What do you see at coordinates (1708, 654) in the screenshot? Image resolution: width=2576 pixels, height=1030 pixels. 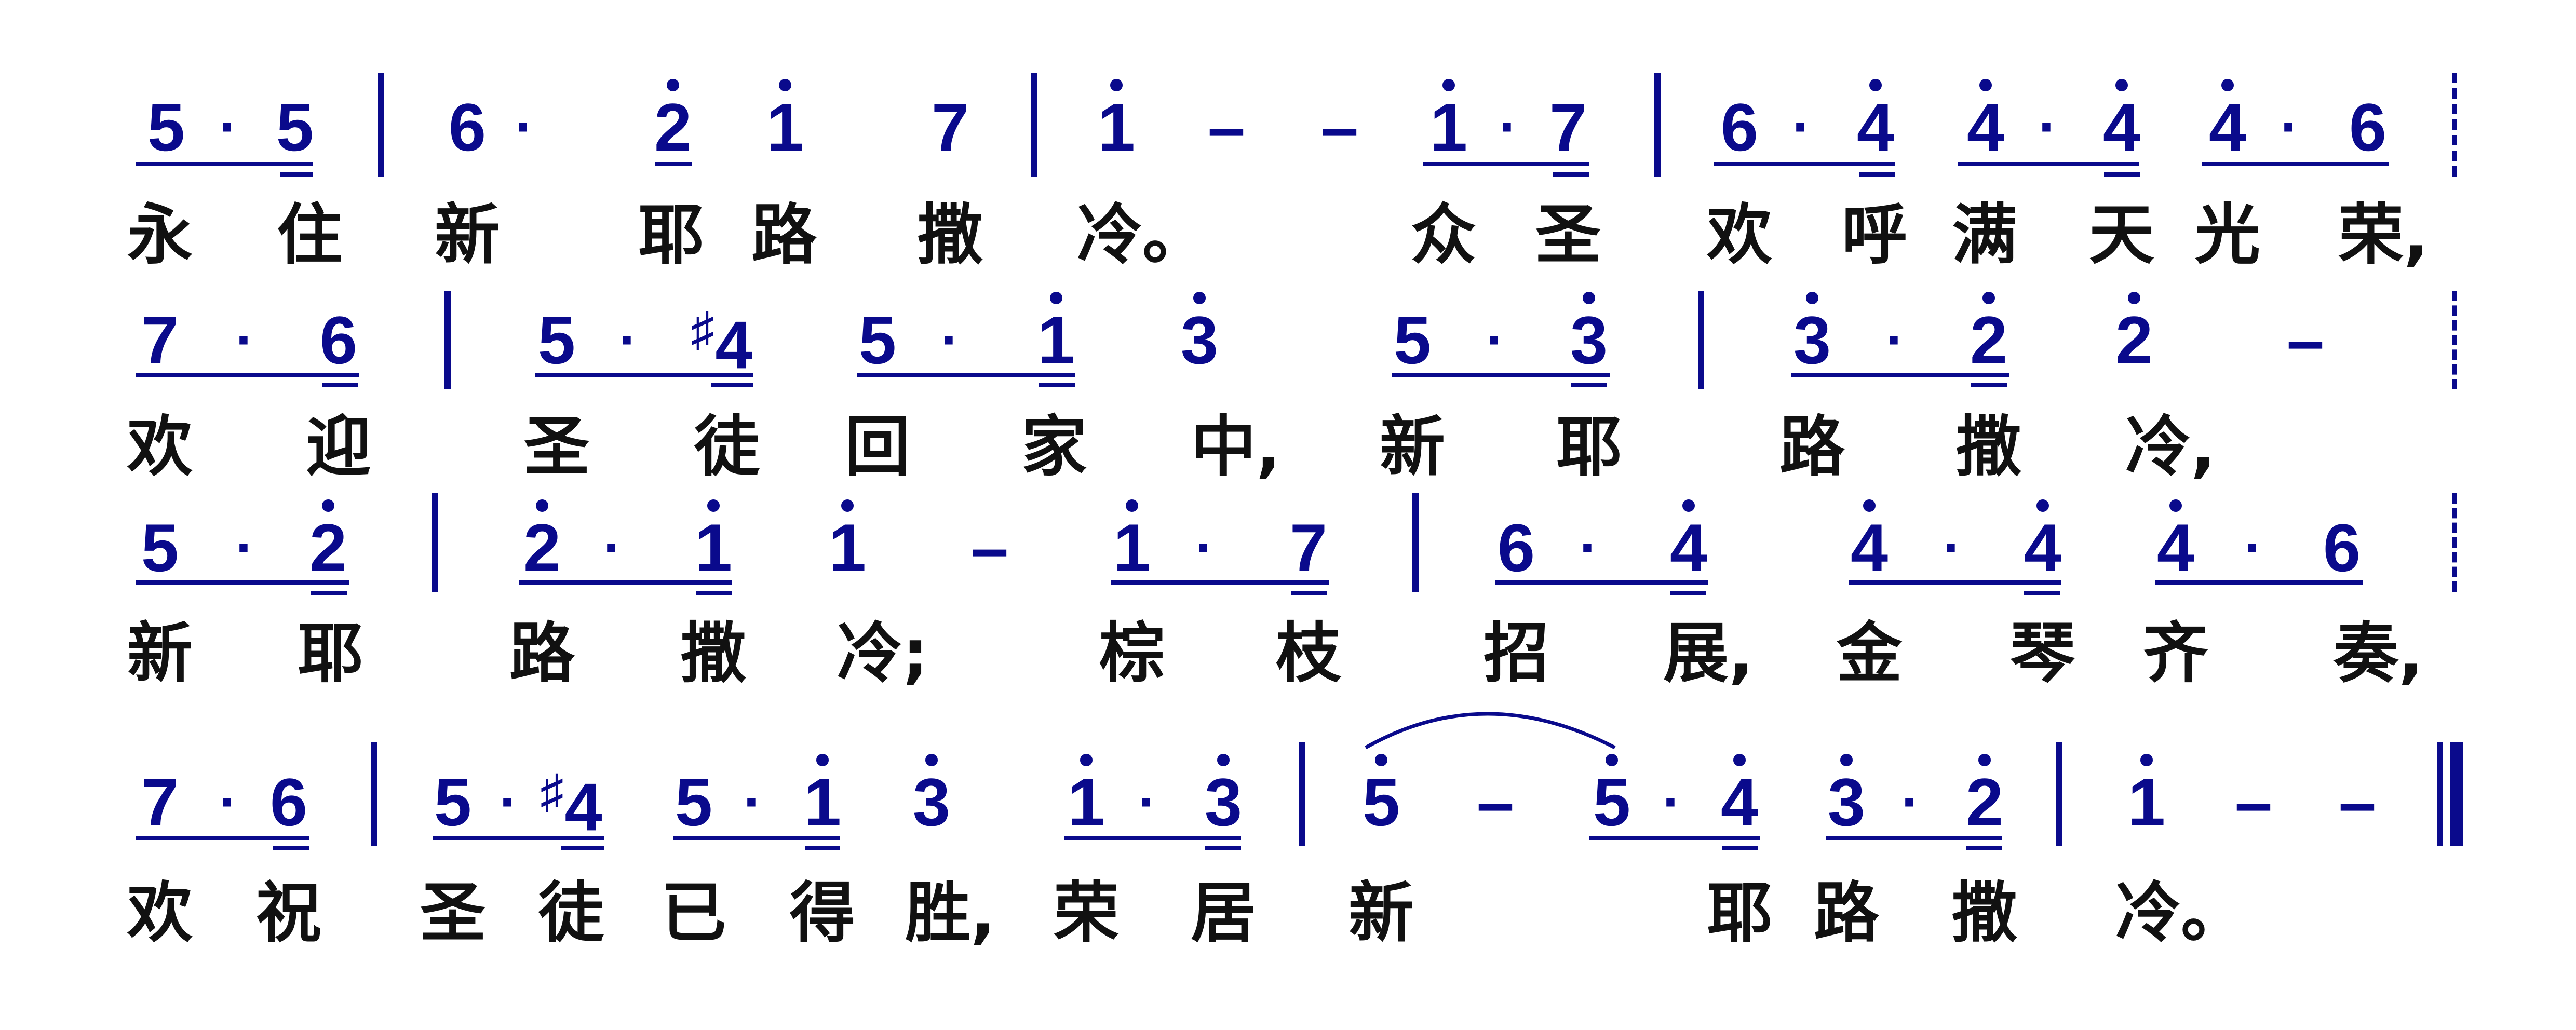 I see `lyric: 展,` at bounding box center [1708, 654].